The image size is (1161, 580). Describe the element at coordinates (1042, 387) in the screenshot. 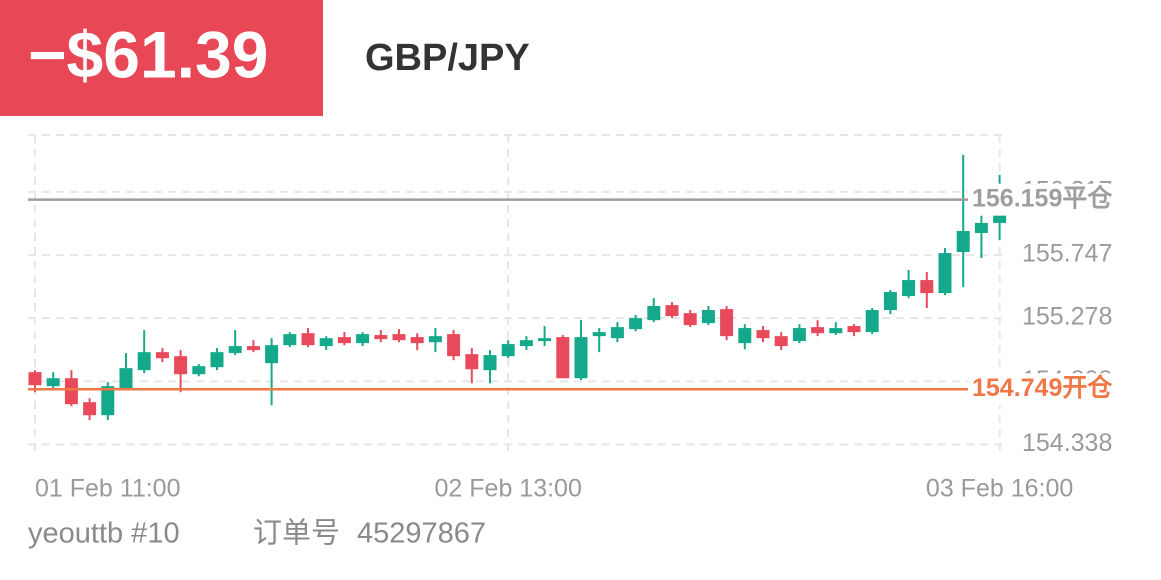

I see `price-line-label: 154.749开仓` at that location.